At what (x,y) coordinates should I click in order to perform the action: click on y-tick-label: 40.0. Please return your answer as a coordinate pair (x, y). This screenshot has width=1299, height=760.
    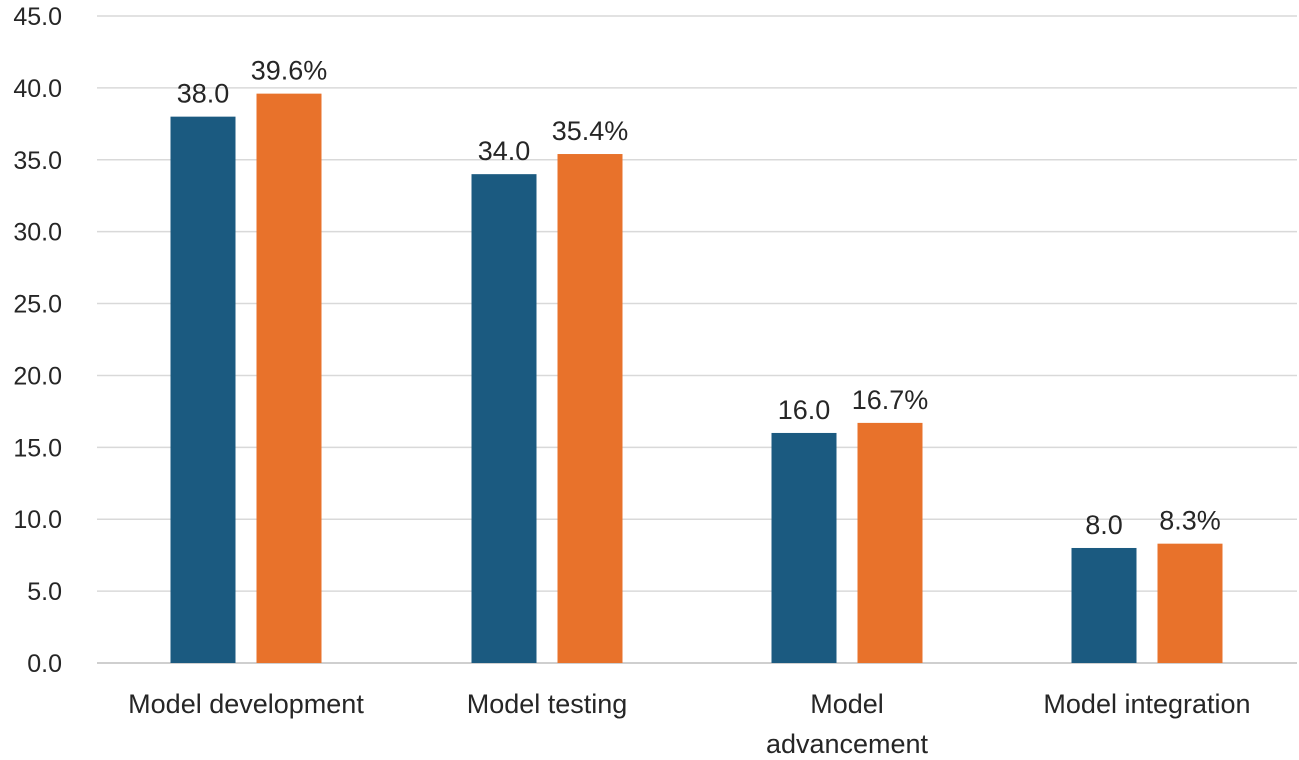
    Looking at the image, I should click on (37, 89).